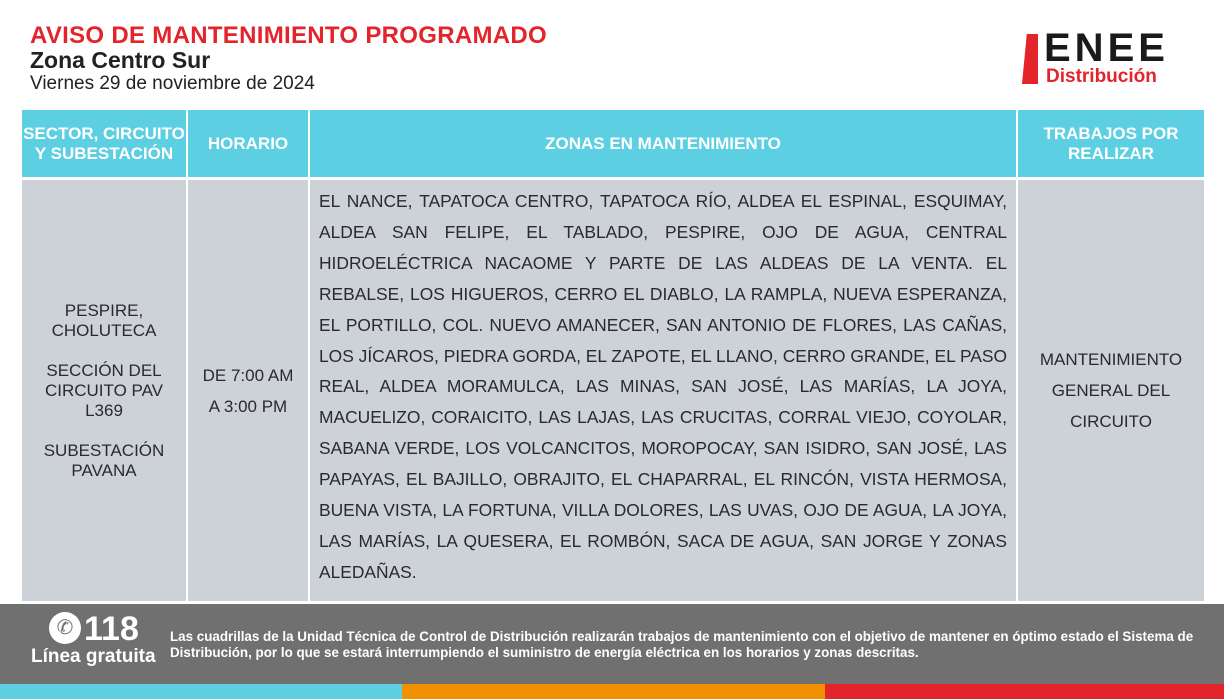  Describe the element at coordinates (111, 629) in the screenshot. I see `hotline-number: 118` at that location.